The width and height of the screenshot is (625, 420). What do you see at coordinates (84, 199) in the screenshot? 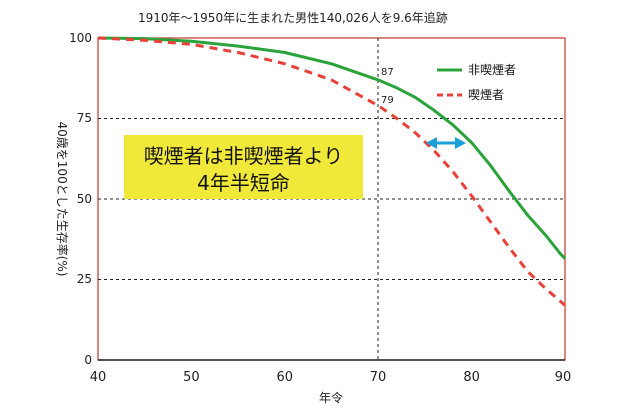
I see `y-tick-50: 50` at bounding box center [84, 199].